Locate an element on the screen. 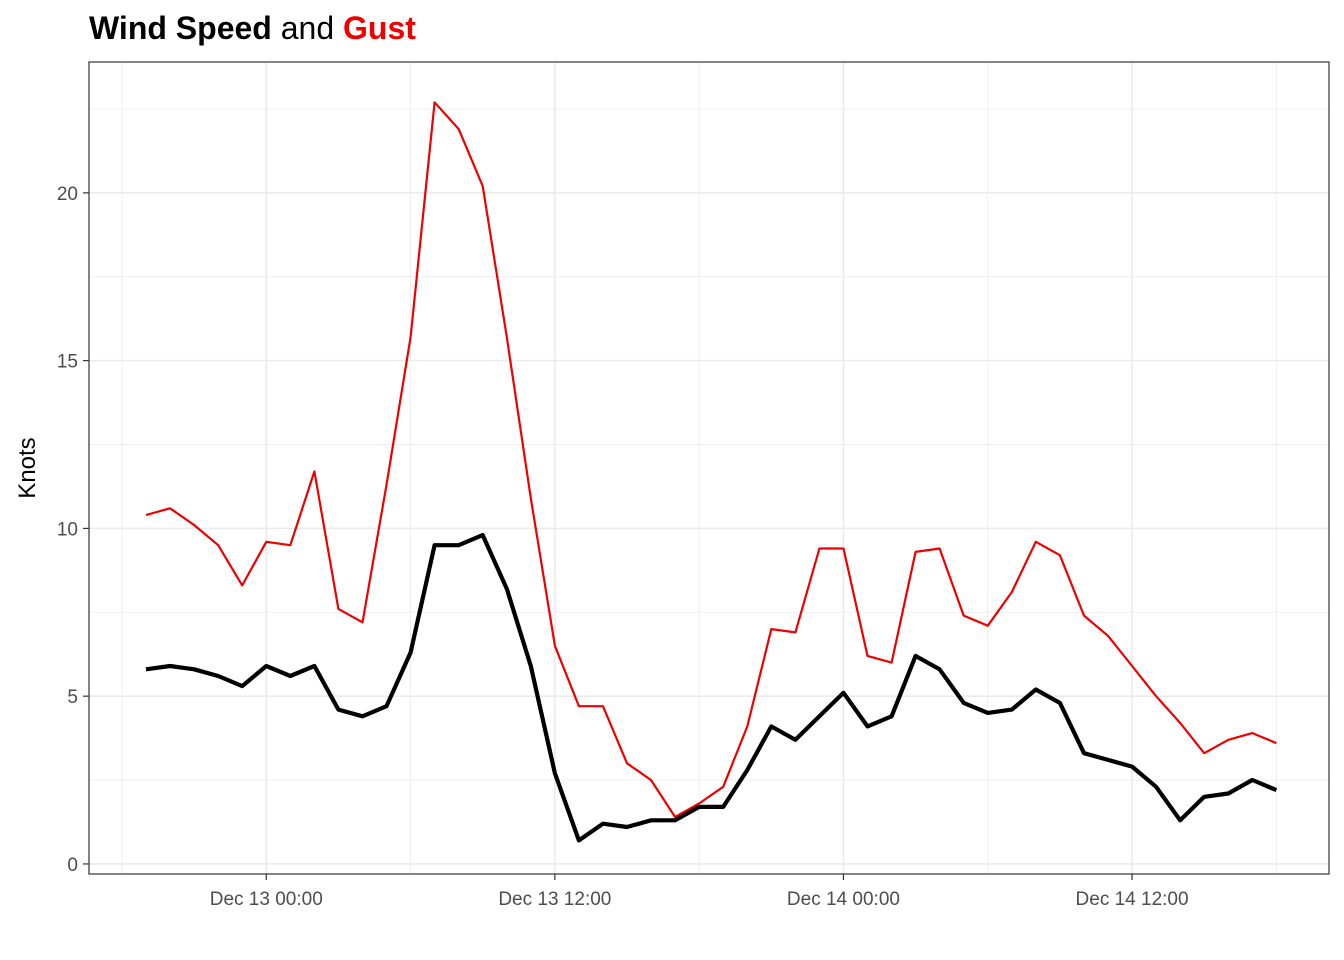 The image size is (1344, 960). chart-title: Wind Speed and Gust is located at coordinates (252, 28).